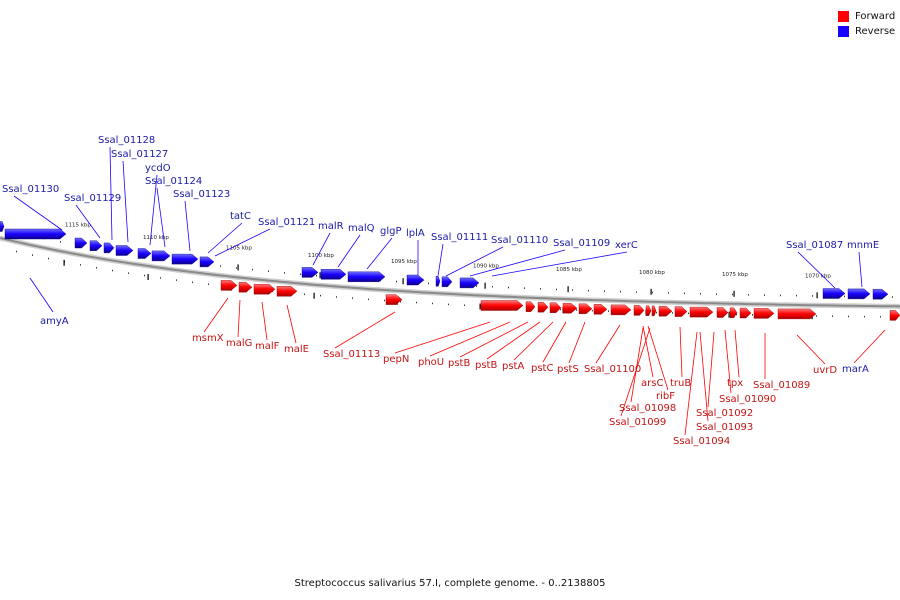 Image resolution: width=900 pixels, height=600 pixels. What do you see at coordinates (781, 385) in the screenshot?
I see `forward-gene-label: Ssal_01089` at bounding box center [781, 385].